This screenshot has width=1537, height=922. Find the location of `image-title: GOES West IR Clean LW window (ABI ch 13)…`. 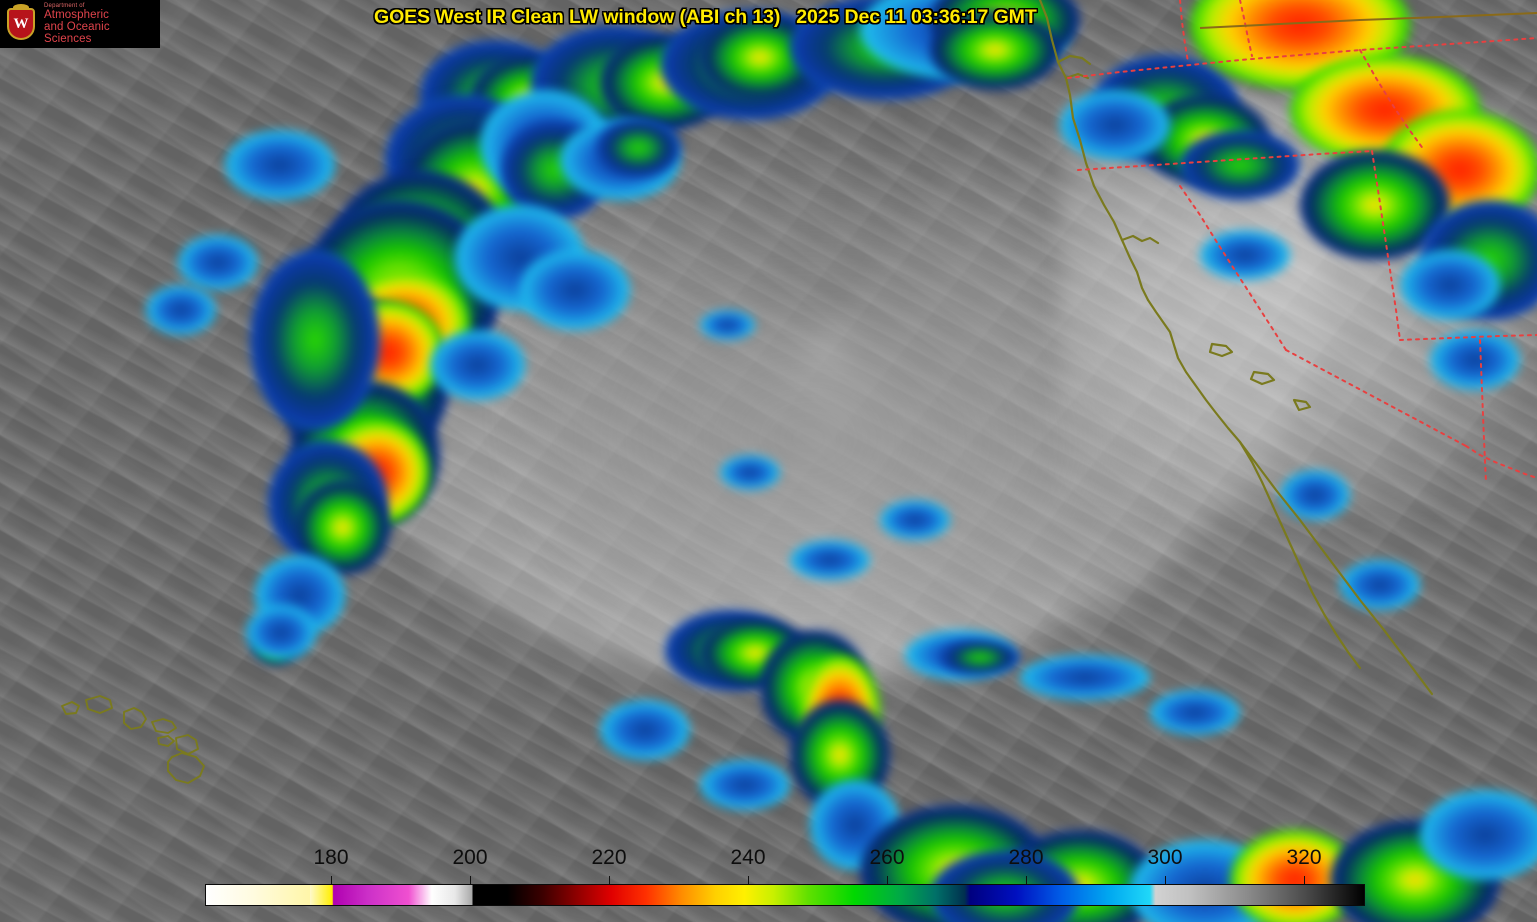

image-title: GOES West IR Clean LW window (ABI ch 13)… is located at coordinates (705, 17).